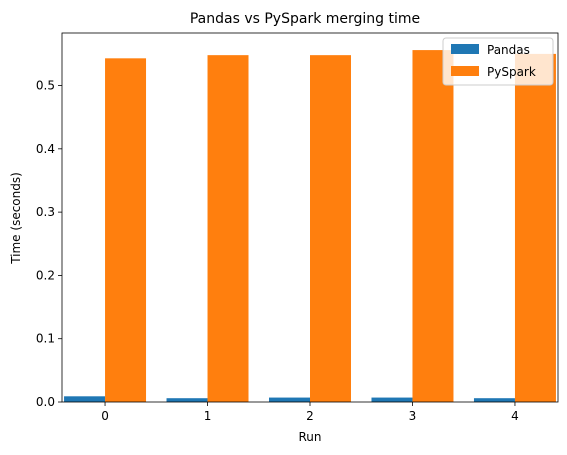 This screenshot has height=455, width=567. What do you see at coordinates (310, 416) in the screenshot?
I see `x-tick-label: 2` at bounding box center [310, 416].